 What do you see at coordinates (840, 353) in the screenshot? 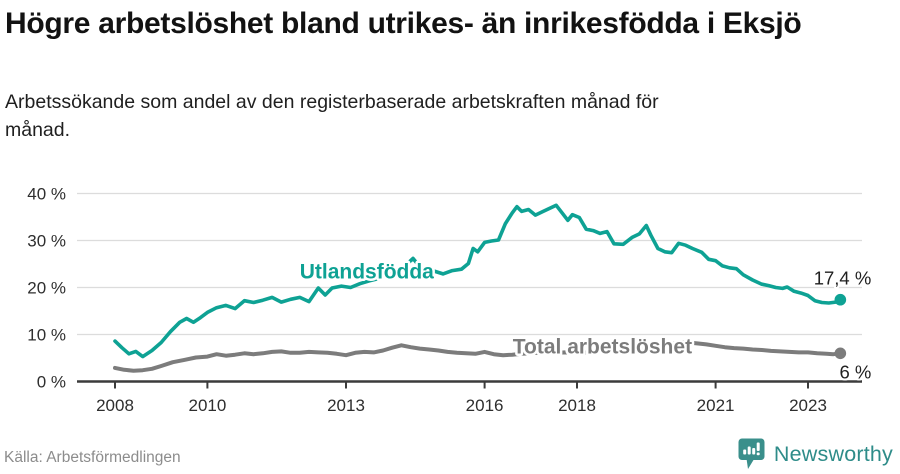
I see `end-dot-total-arbetsloshet` at bounding box center [840, 353].